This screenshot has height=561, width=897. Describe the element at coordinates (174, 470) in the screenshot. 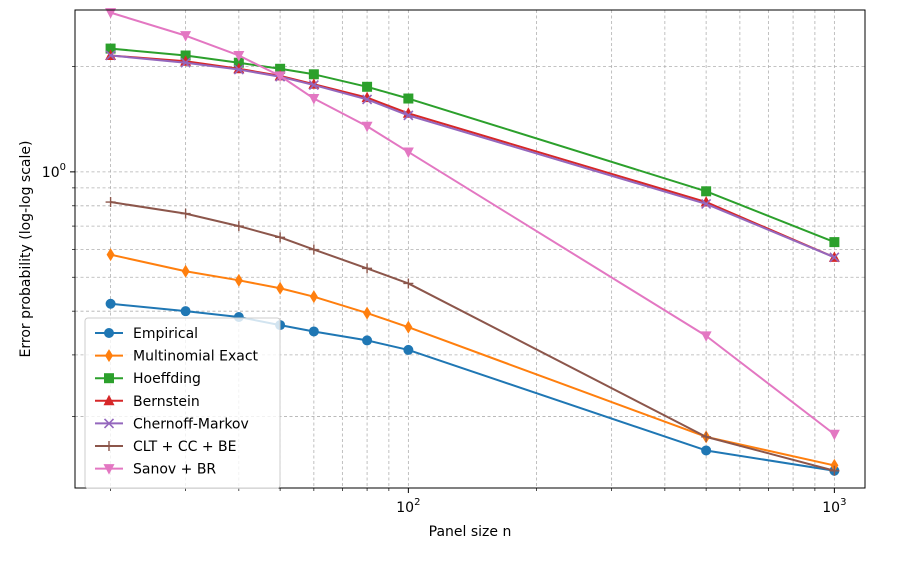

I see `legend-label: Sanov + BR` at that location.